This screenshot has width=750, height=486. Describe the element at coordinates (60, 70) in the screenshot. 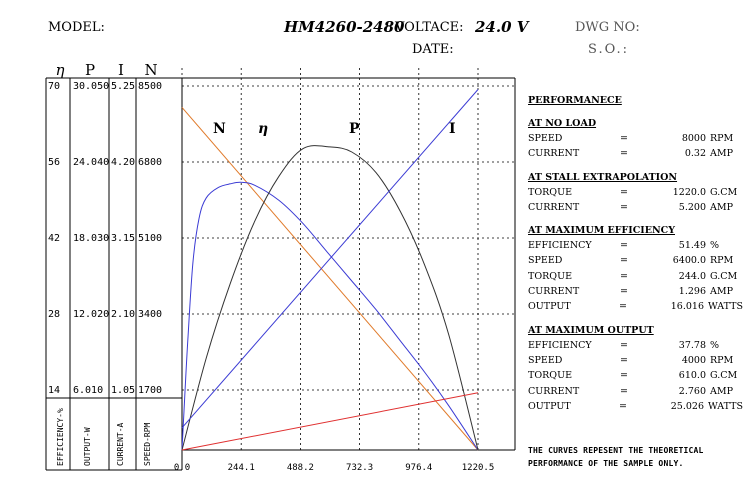

I see `axis-symbol: η` at that location.